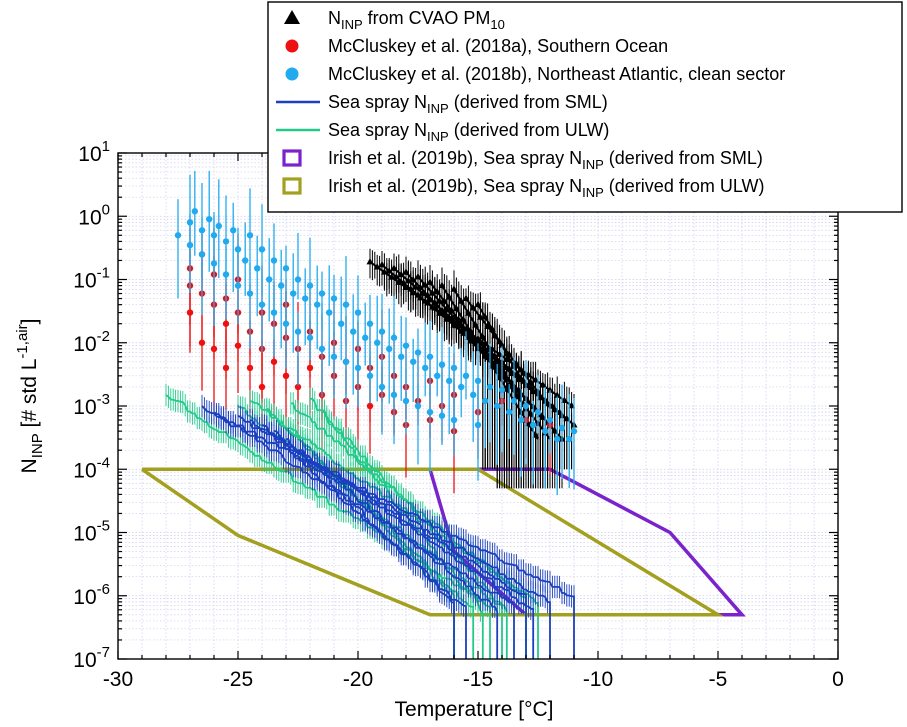 This screenshot has height=727, width=907. What do you see at coordinates (529, 130) in the screenshot?
I see `legend-label-part: (derived from ULW)` at bounding box center [529, 130].